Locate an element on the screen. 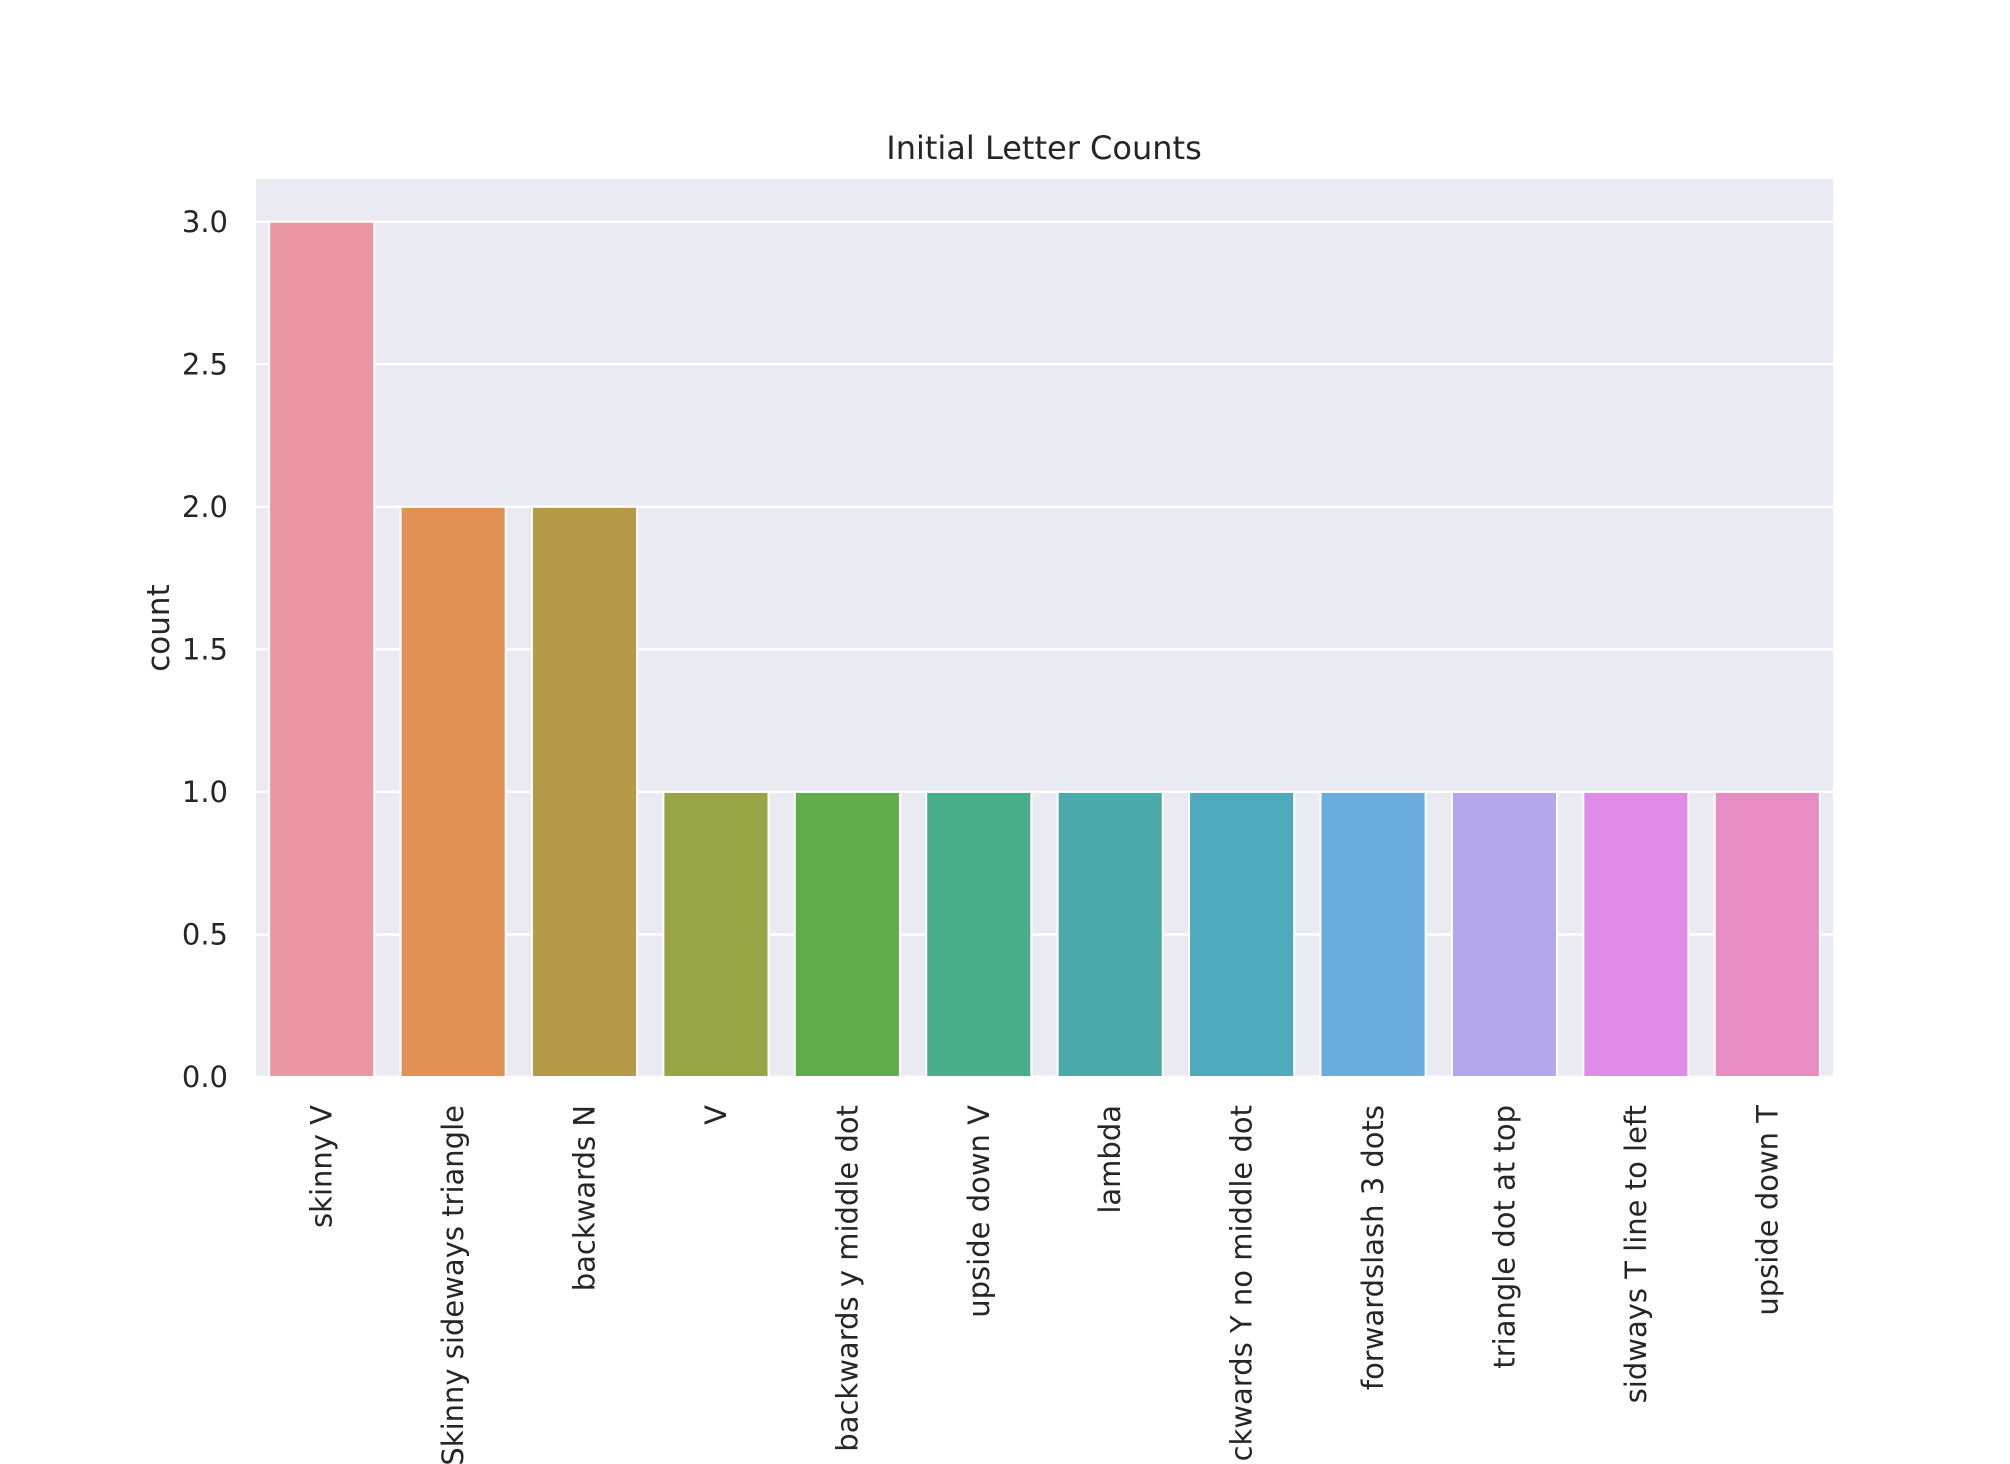  y-tick-label: 1.5 is located at coordinates (205, 649).